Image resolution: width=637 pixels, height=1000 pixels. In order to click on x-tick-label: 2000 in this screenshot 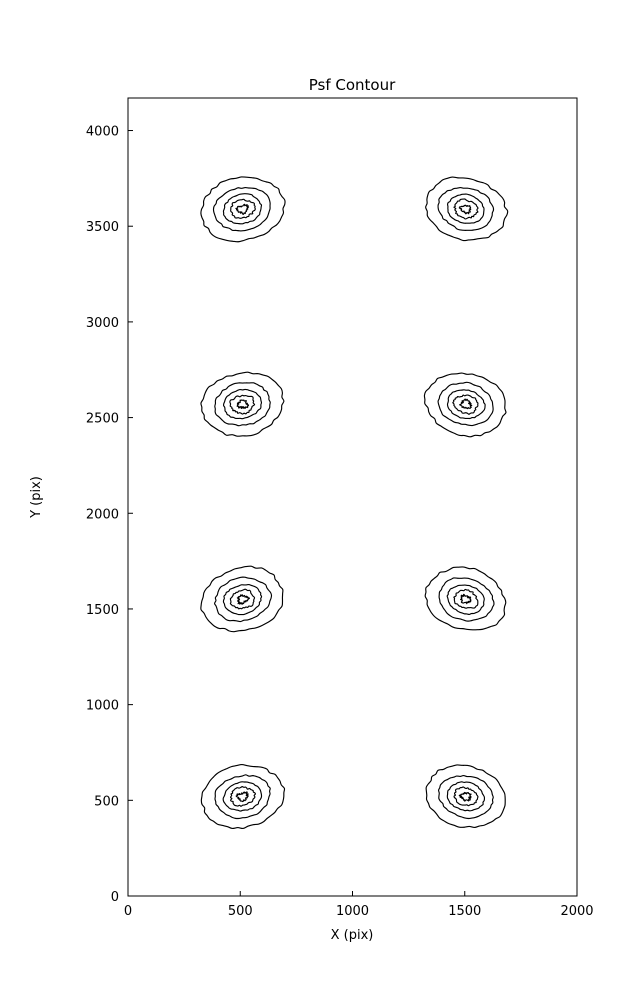, I will do `click(576, 911)`.